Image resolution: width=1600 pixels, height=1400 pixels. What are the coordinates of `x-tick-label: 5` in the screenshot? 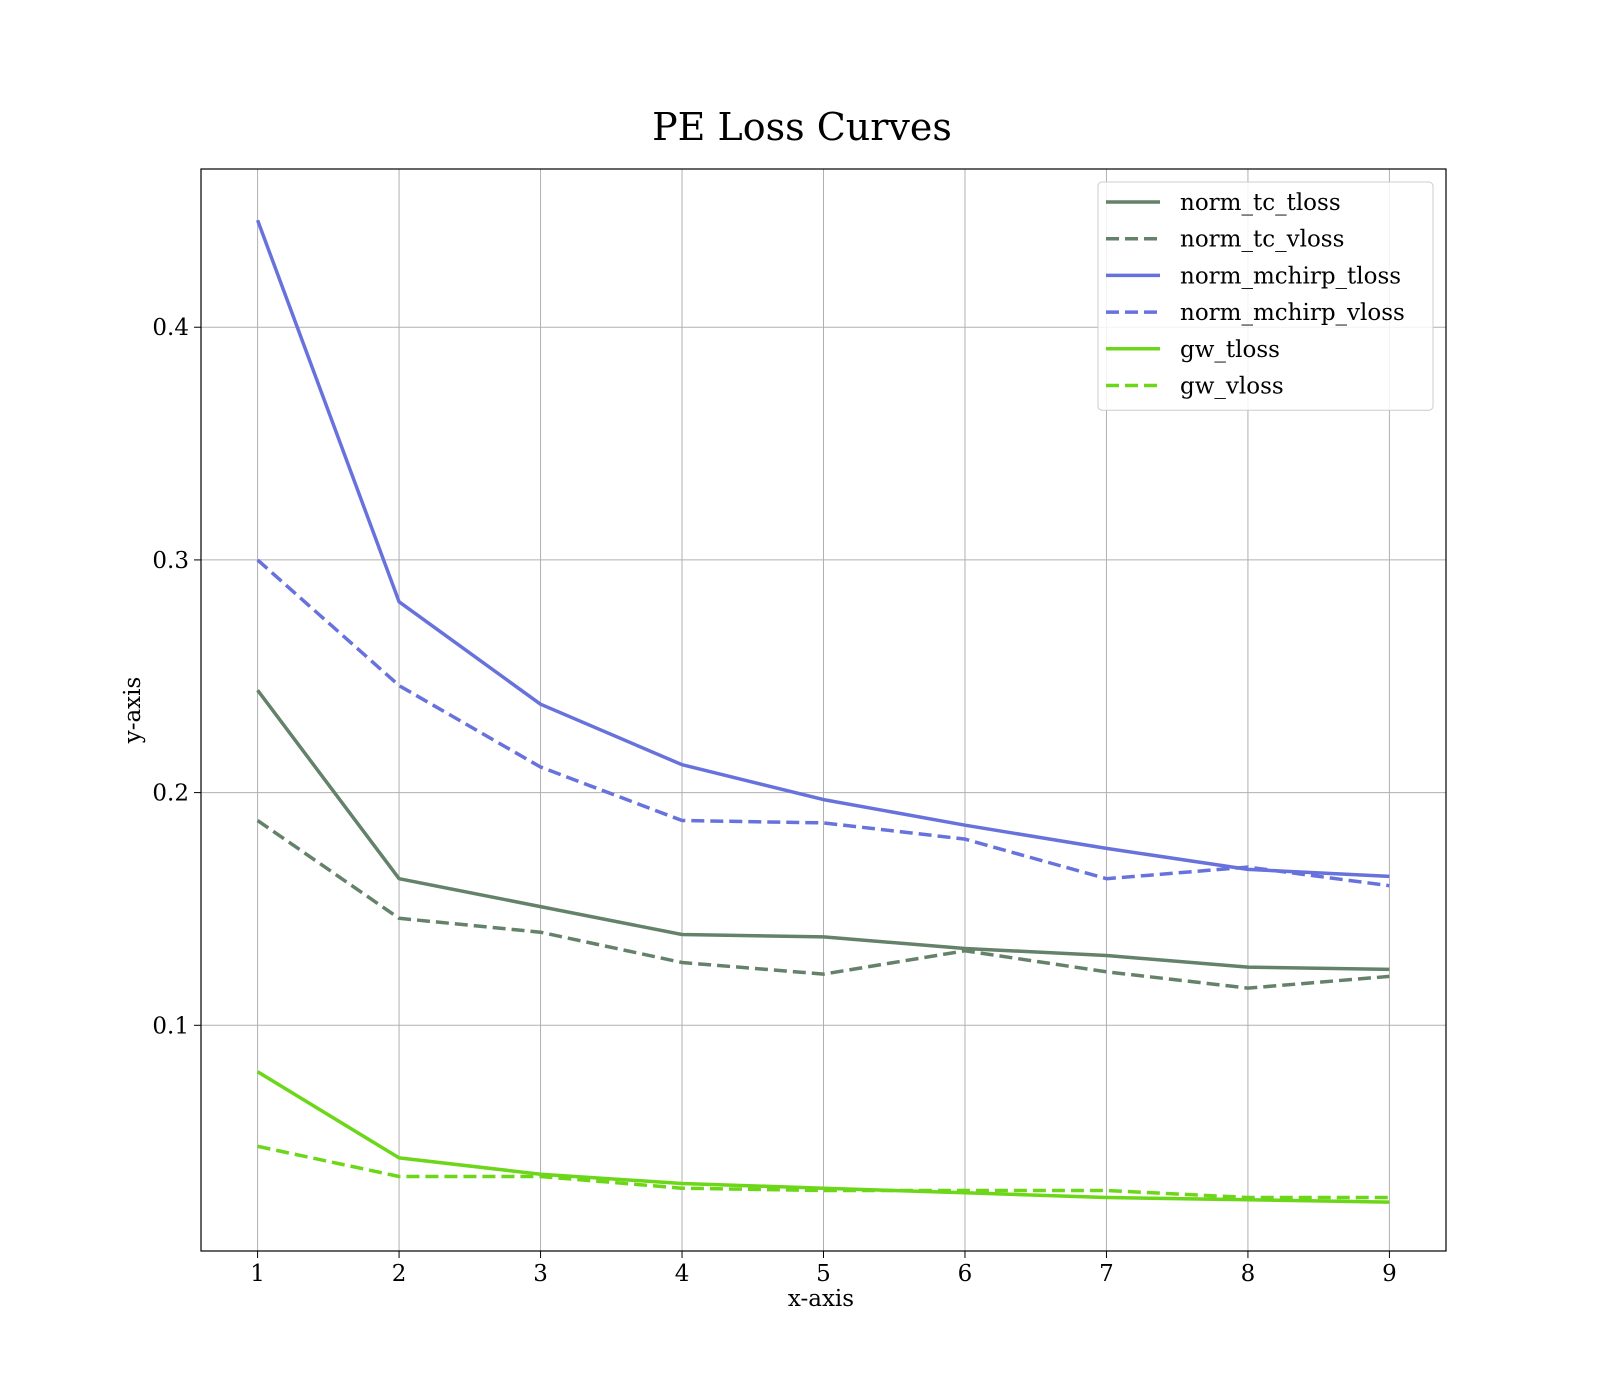 It's located at (823, 1274).